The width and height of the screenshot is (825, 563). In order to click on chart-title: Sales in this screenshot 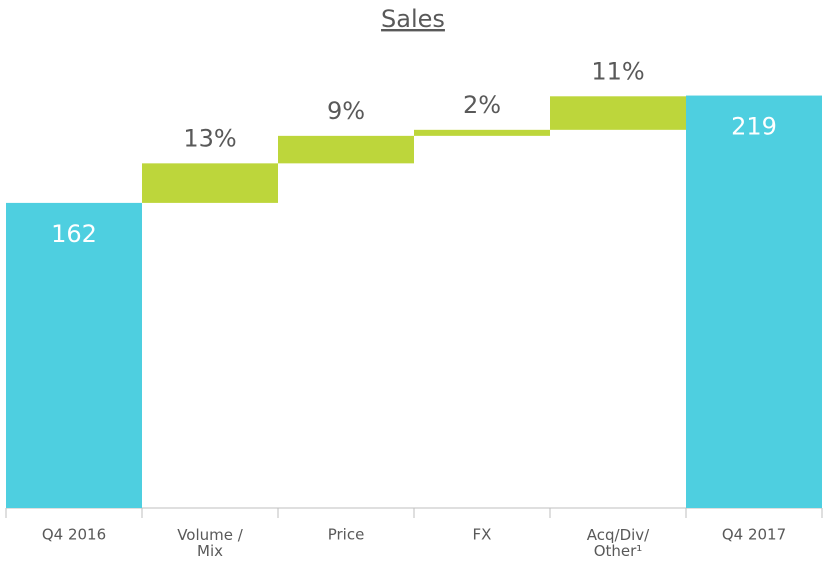, I will do `click(413, 19)`.